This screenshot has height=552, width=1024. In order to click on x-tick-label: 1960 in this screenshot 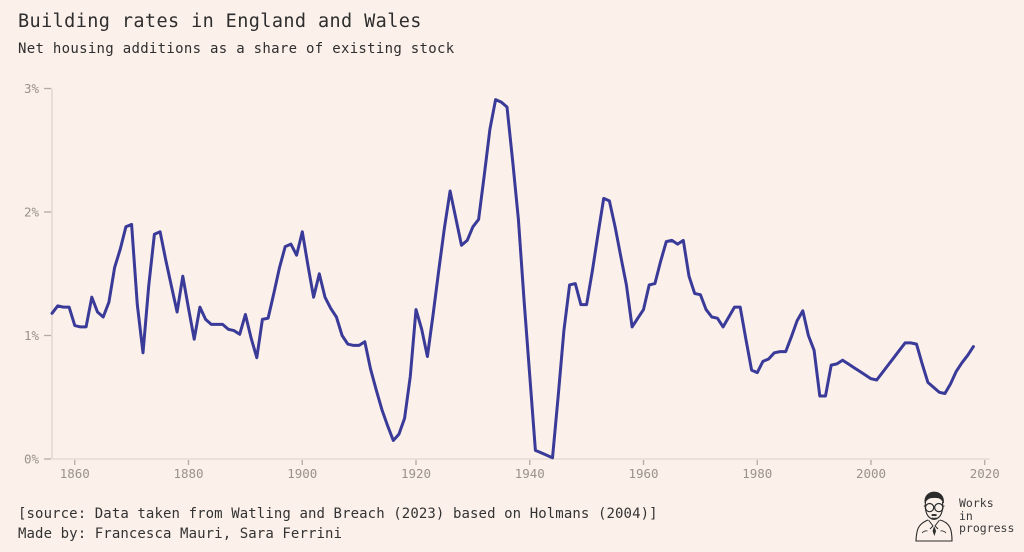, I will do `click(643, 473)`.